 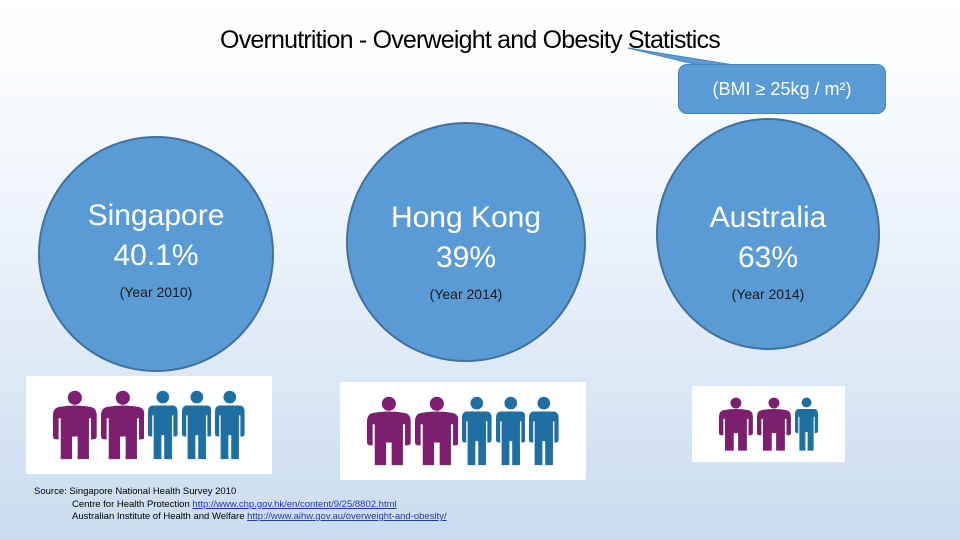 I want to click on people-figures-singapore, so click(x=149, y=425).